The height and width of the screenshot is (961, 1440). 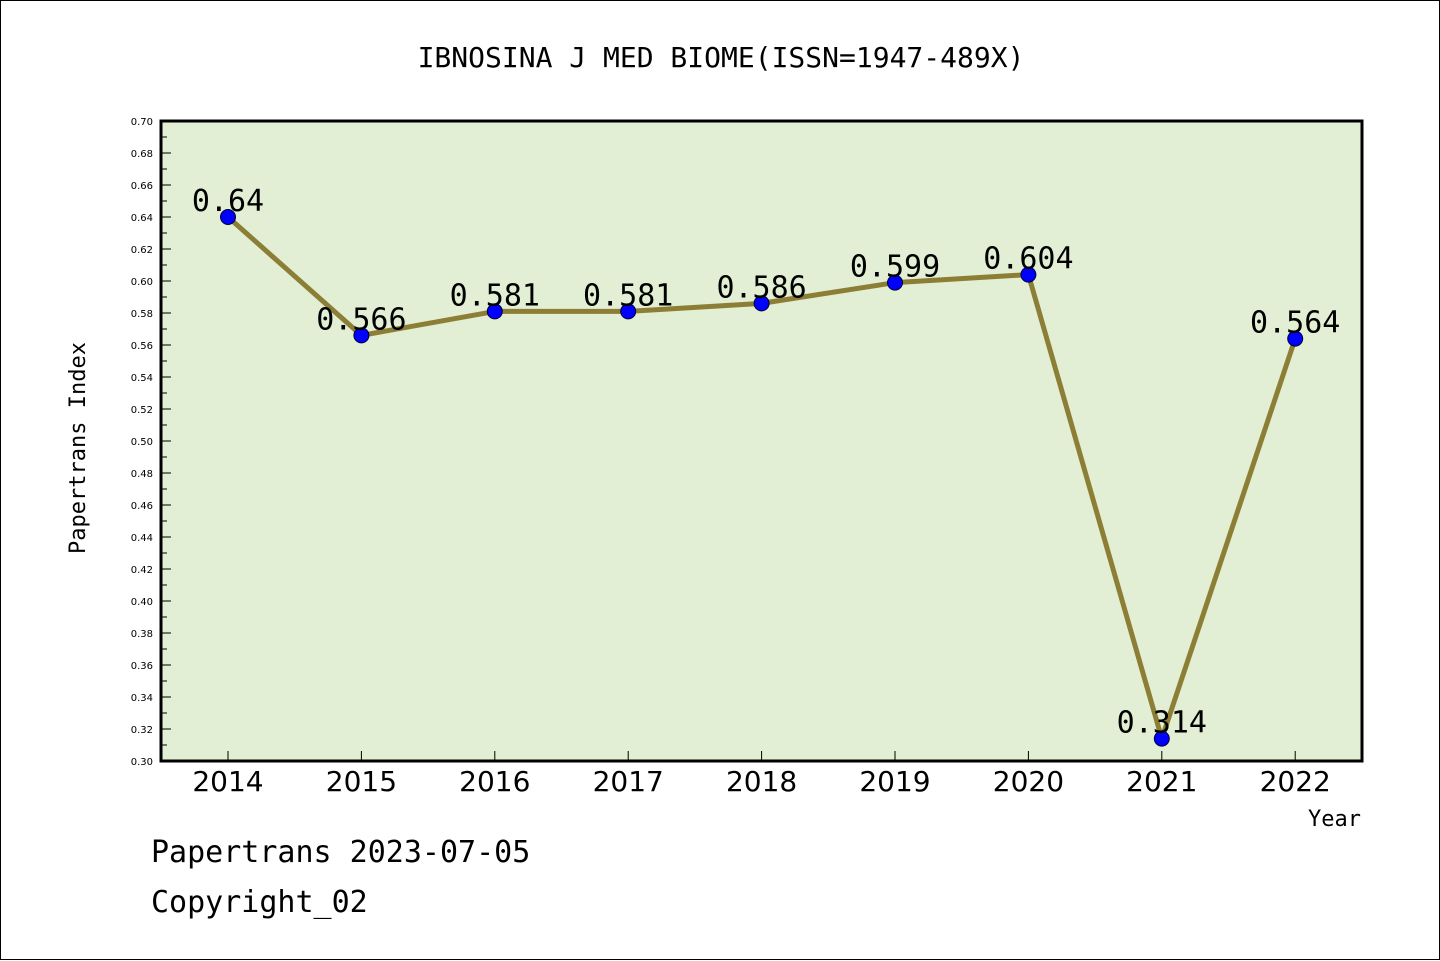 I want to click on y-tick-label: 0.56, so click(x=142, y=346).